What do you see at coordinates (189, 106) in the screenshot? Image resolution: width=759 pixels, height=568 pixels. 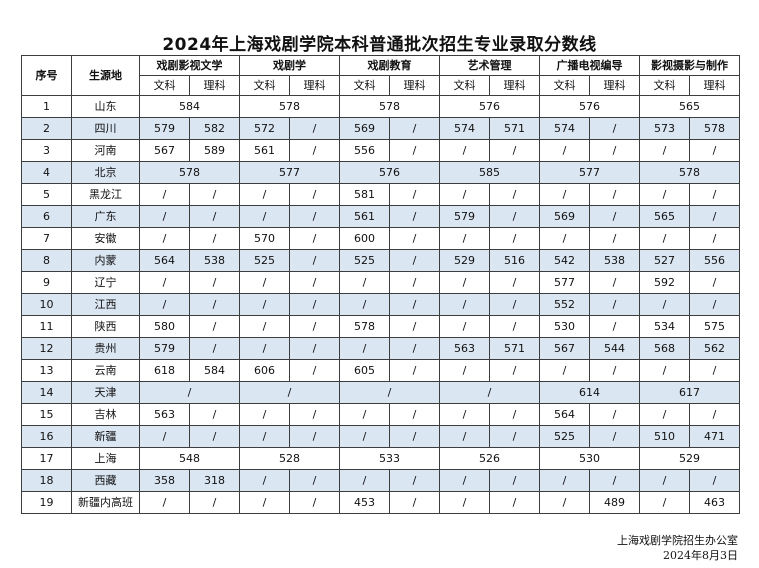 I see `score-cell-merged: 584` at bounding box center [189, 106].